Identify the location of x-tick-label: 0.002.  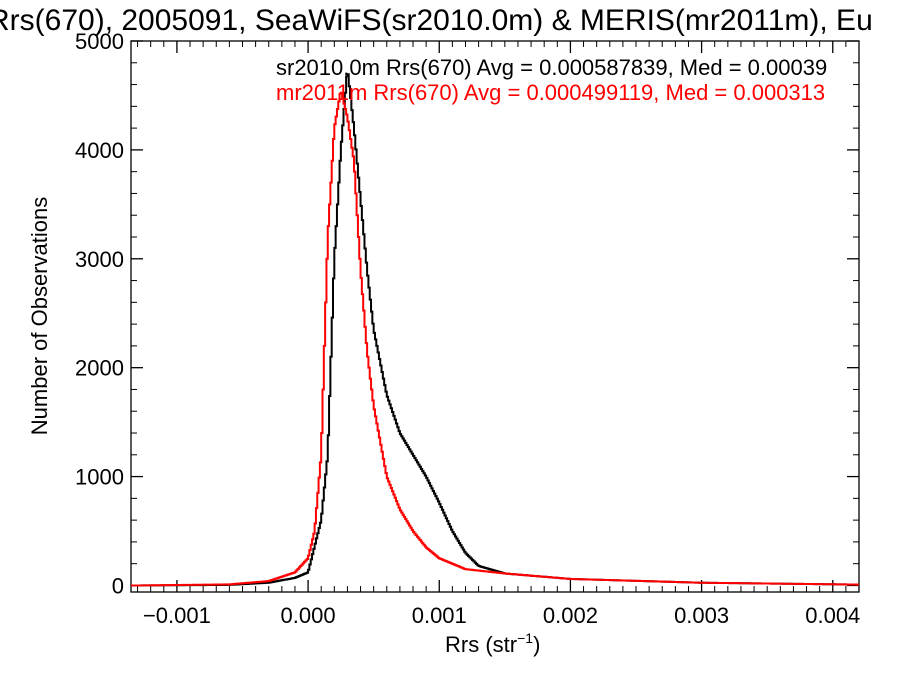
(570, 615).